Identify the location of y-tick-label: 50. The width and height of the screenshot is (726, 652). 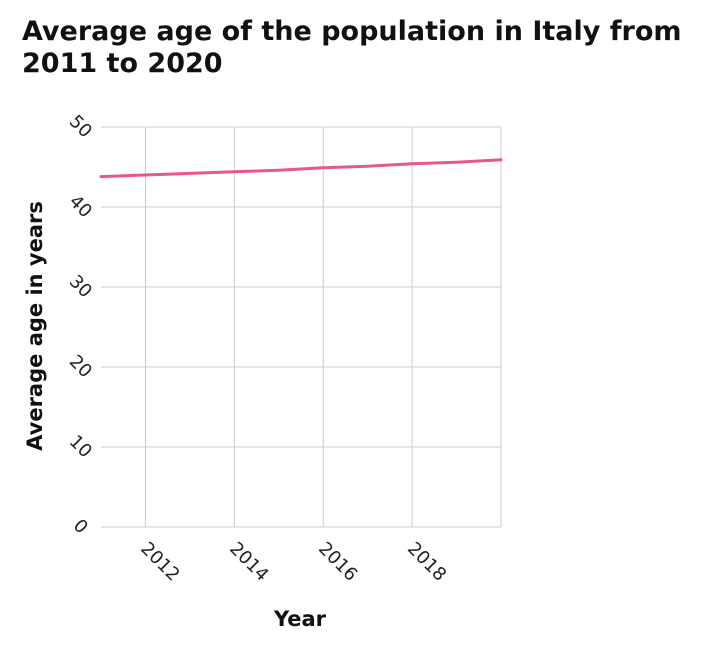
(80, 126).